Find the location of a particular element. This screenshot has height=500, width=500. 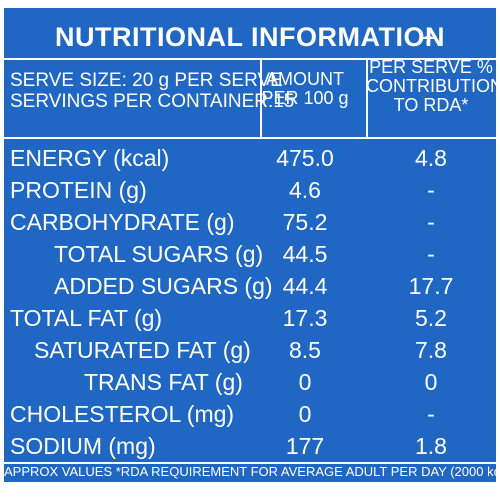

nutrient-label: TRANS FAT (g) is located at coordinates (163, 382).